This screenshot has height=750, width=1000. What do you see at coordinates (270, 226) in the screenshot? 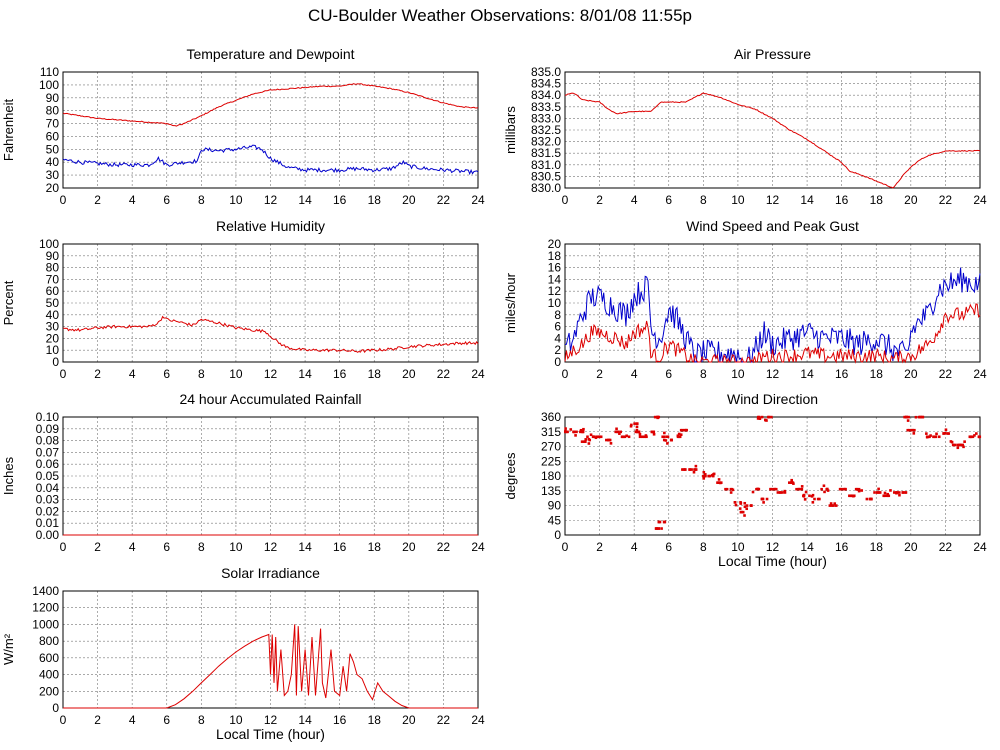
I see `humidity-title: Relative Humidity` at bounding box center [270, 226].